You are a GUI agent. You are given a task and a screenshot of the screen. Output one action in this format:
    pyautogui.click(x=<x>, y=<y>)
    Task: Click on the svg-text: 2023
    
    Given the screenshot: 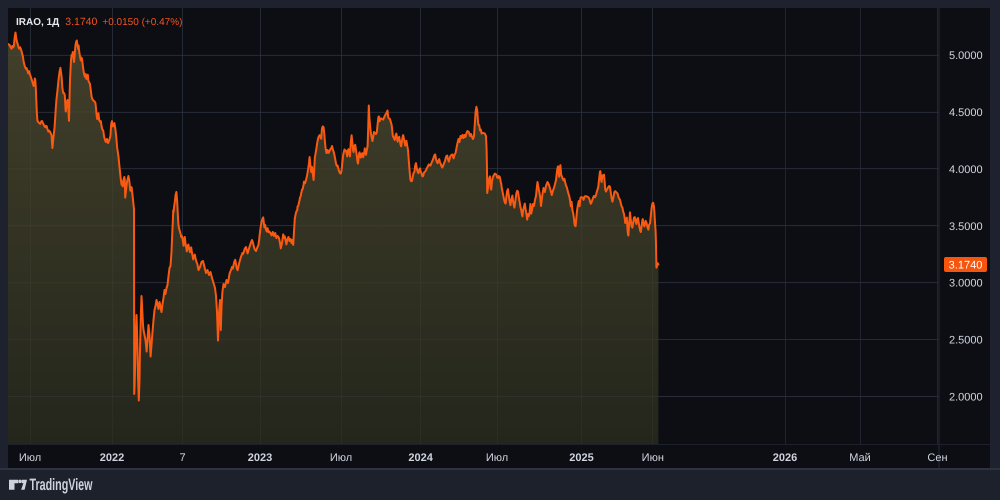 What is the action you would take?
    pyautogui.click(x=260, y=458)
    